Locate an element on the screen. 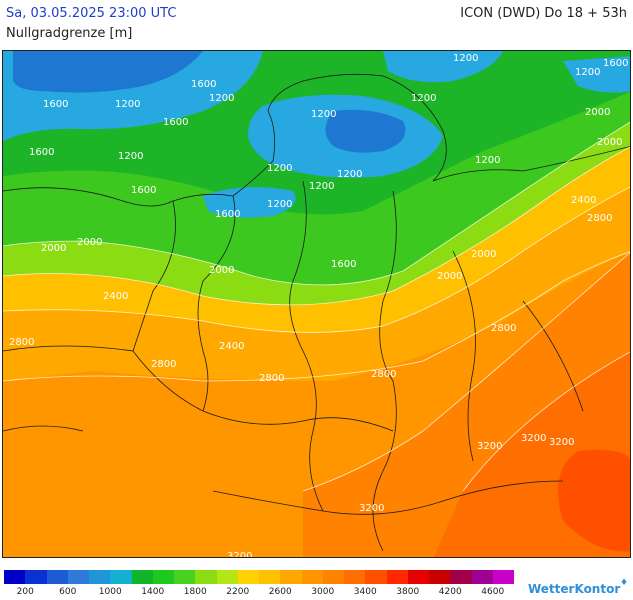  legend-label: 1400 is located at coordinates (153, 592).